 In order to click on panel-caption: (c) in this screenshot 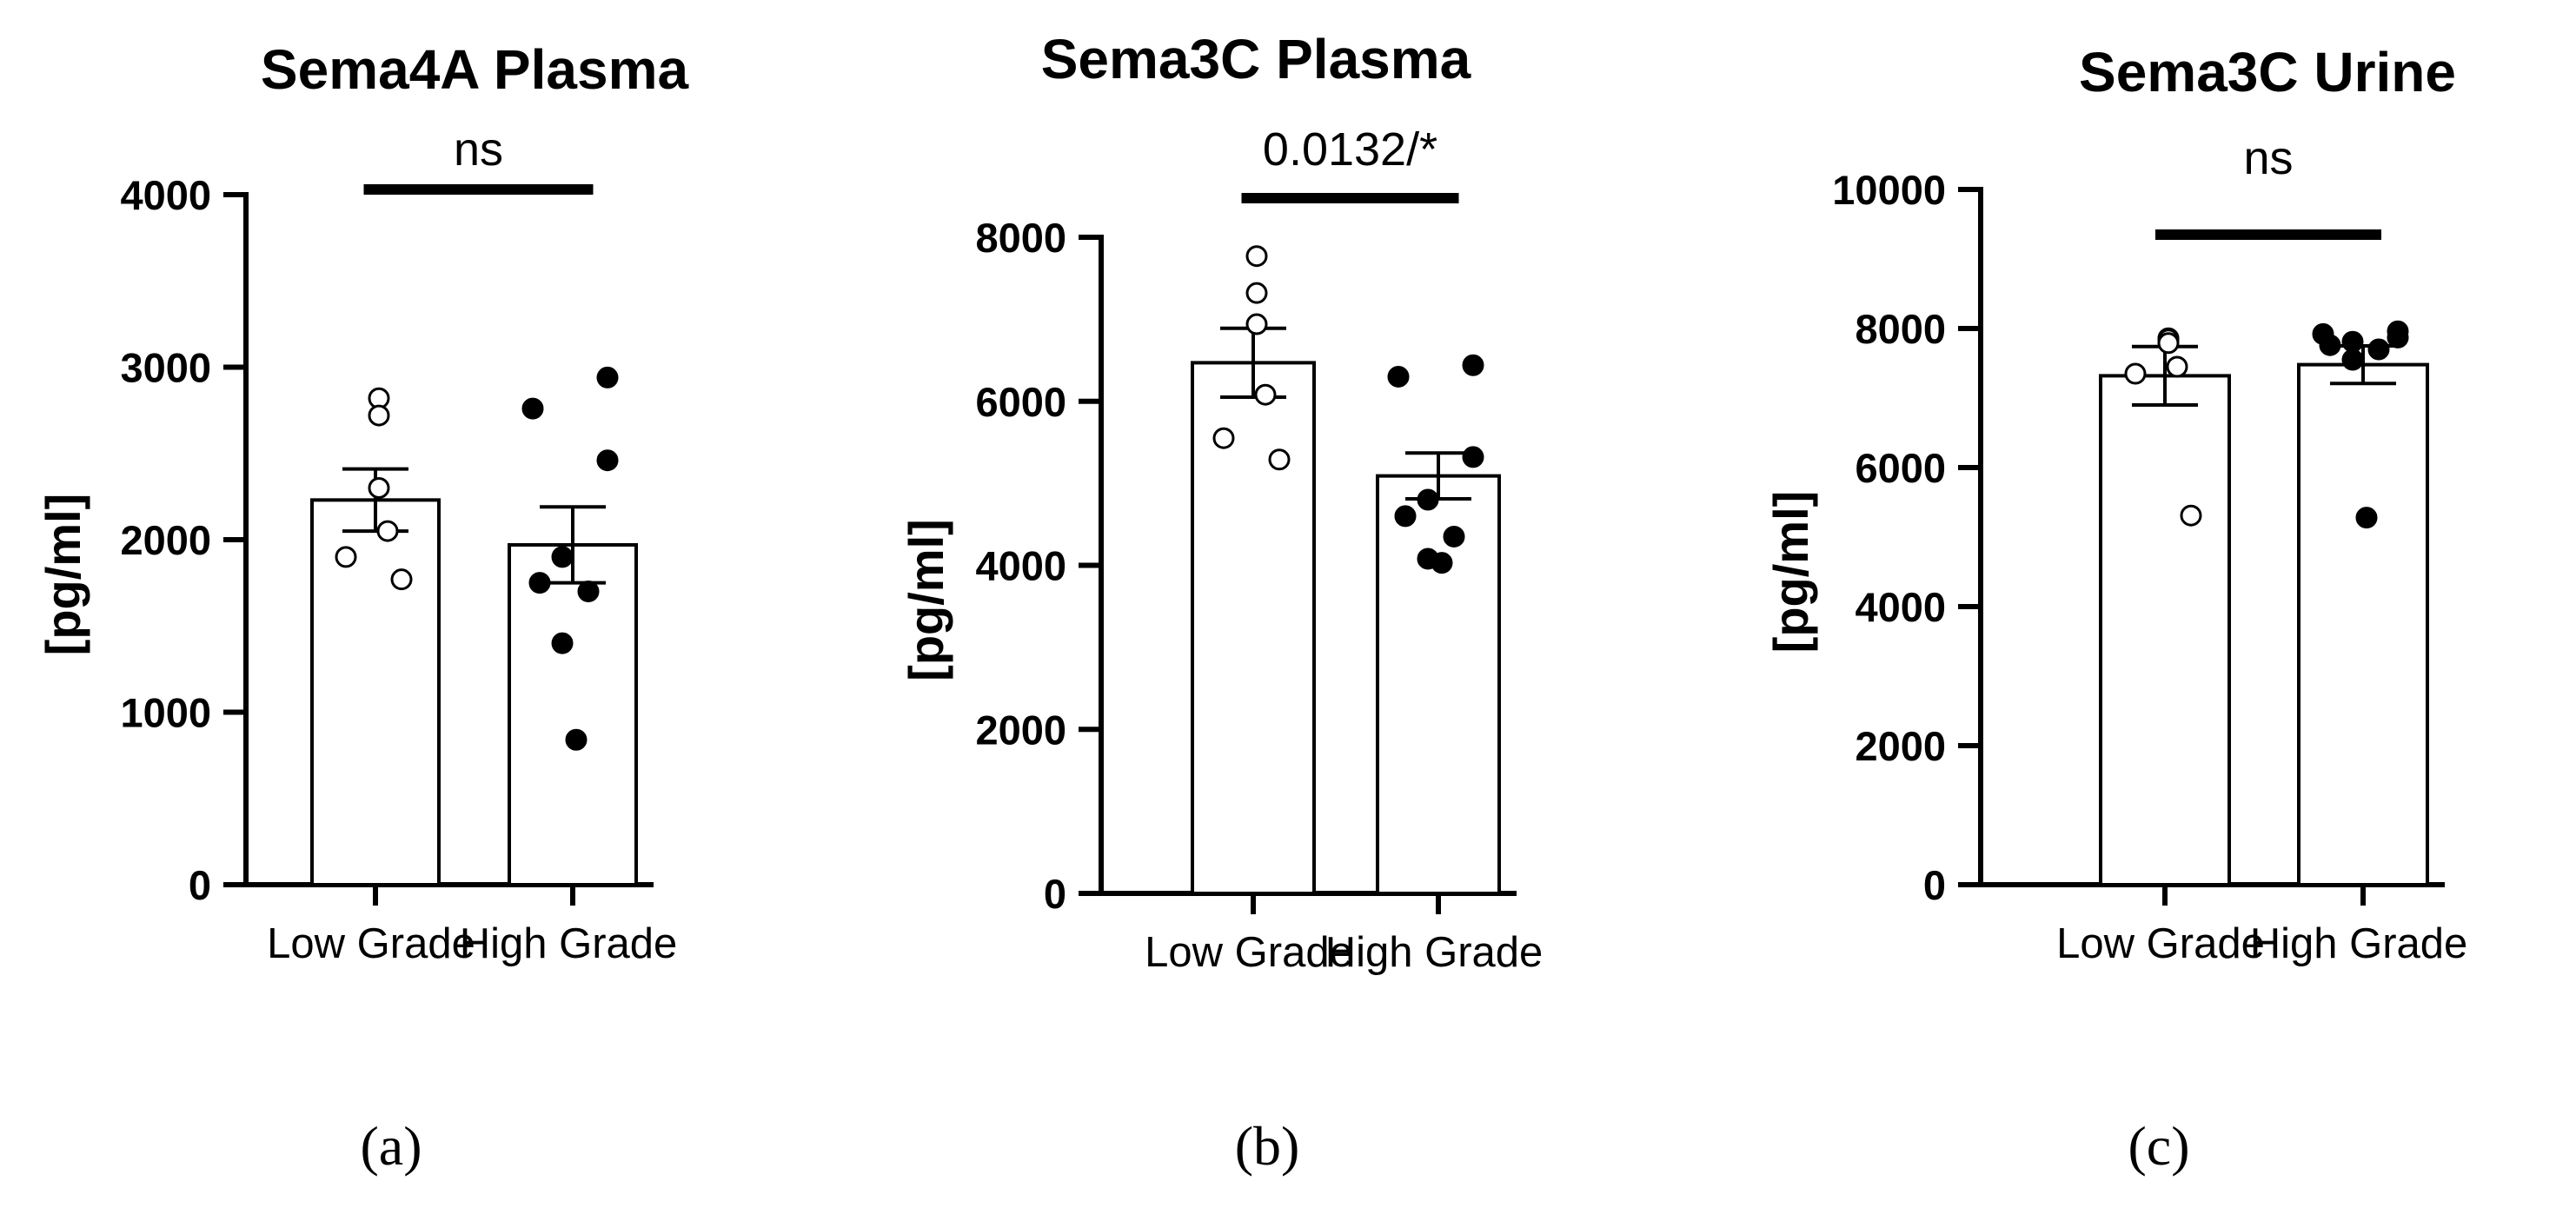, I will do `click(2158, 1146)`.